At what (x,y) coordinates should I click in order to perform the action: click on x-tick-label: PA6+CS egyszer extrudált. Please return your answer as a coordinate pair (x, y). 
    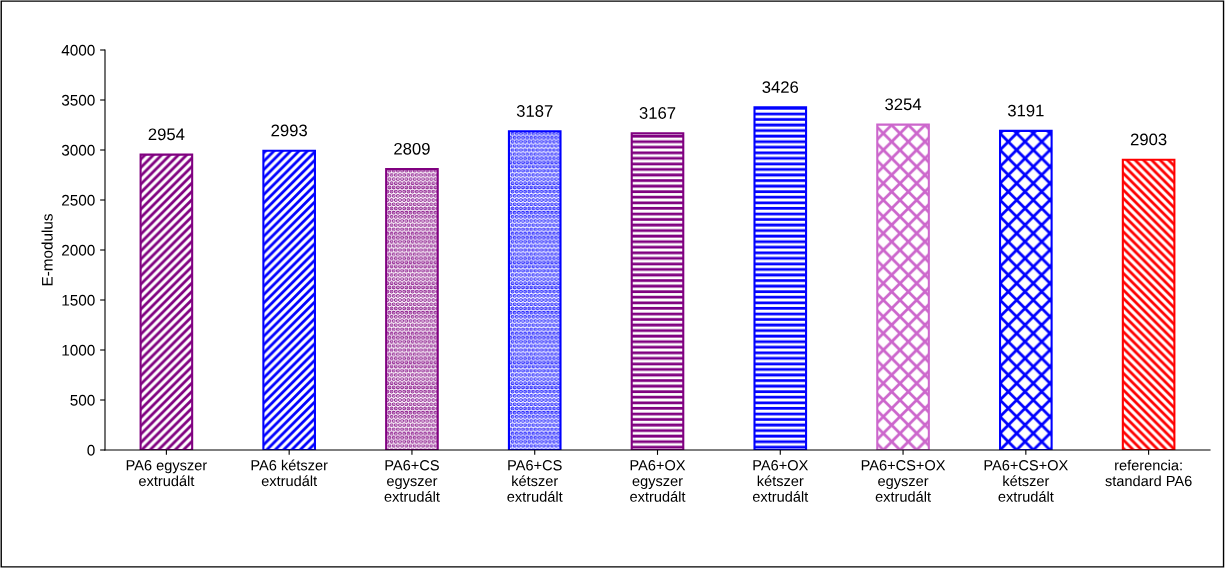
    Looking at the image, I should click on (412, 481).